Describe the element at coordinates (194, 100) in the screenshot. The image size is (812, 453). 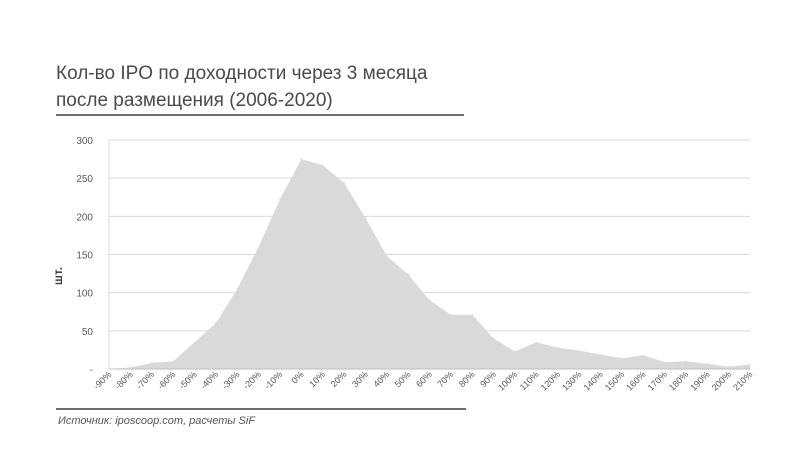
I see `chart-title-line-2: после размещения (2006-2020)` at that location.